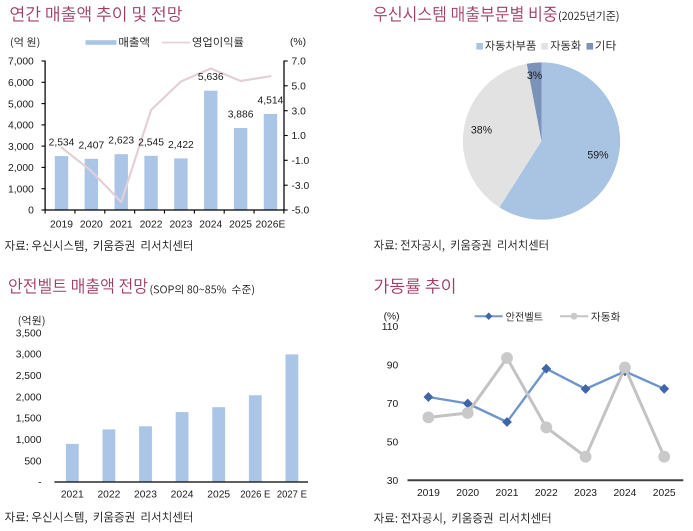 The height and width of the screenshot is (531, 693). I want to click on svg-text: 2026E, so click(271, 224).